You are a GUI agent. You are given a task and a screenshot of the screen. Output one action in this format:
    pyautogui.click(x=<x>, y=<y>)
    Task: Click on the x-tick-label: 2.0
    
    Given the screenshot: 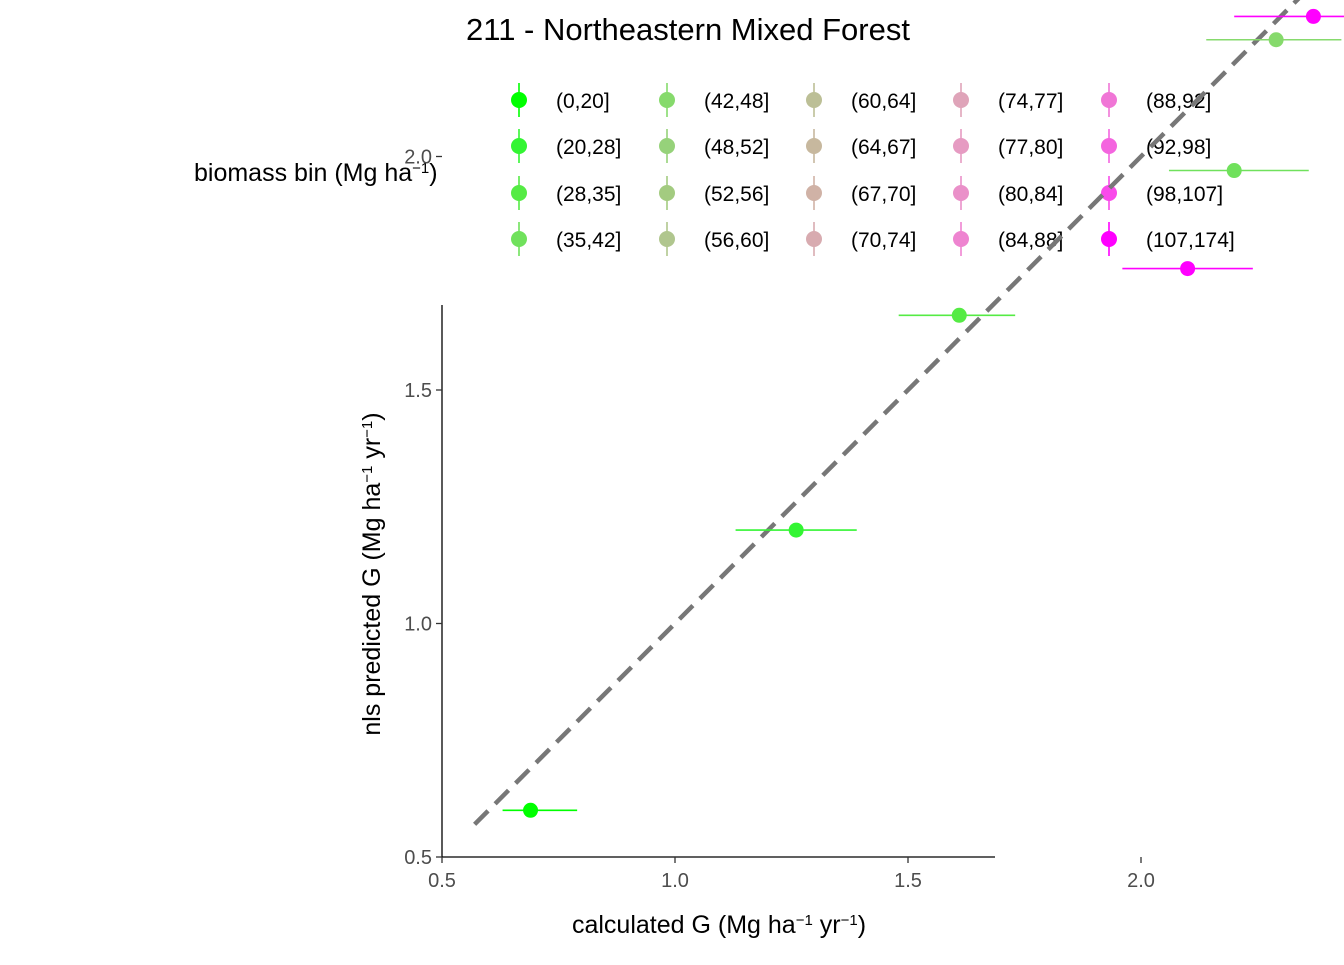 What is the action you would take?
    pyautogui.click(x=1141, y=881)
    